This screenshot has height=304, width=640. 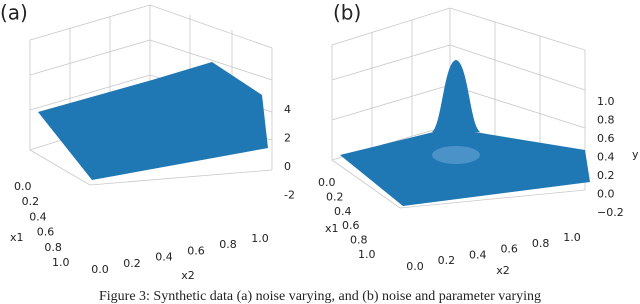 I want to click on z-tick-label: −0.2, so click(x=610, y=212).